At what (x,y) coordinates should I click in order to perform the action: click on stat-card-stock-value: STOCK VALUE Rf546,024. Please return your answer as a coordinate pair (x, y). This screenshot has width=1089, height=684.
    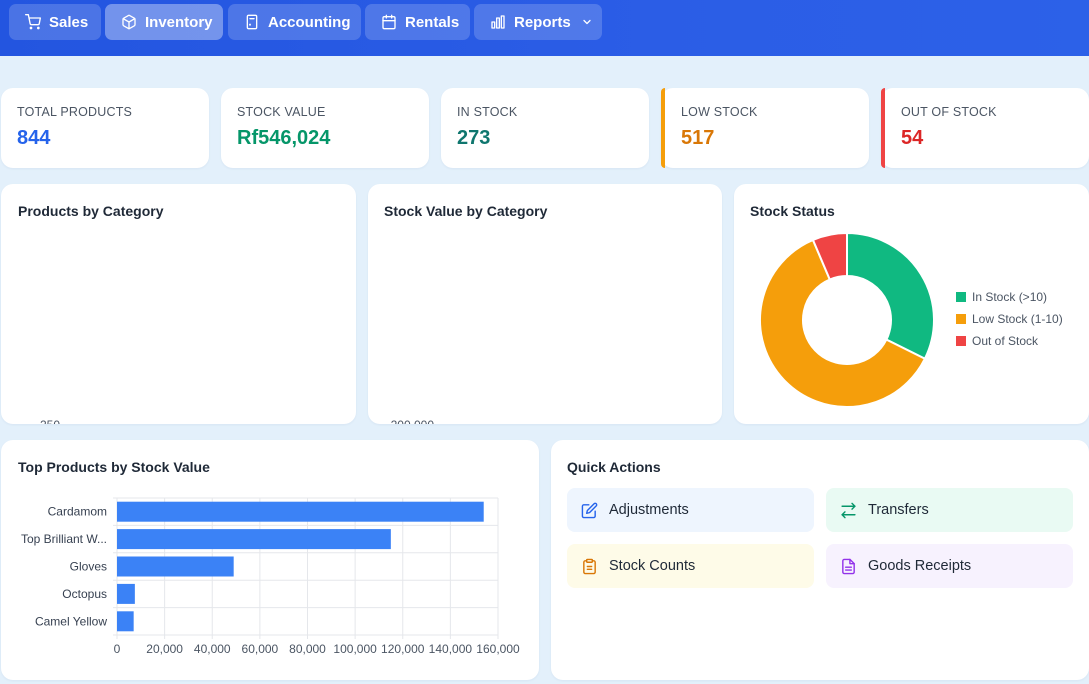
    Looking at the image, I should click on (325, 128).